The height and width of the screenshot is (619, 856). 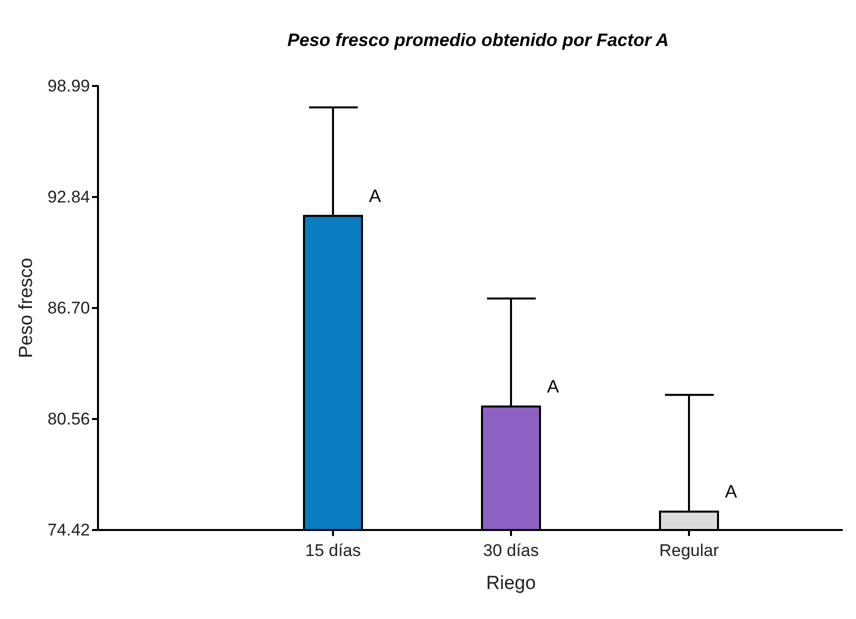 What do you see at coordinates (333, 550) in the screenshot?
I see `x-tick-label: 15 días` at bounding box center [333, 550].